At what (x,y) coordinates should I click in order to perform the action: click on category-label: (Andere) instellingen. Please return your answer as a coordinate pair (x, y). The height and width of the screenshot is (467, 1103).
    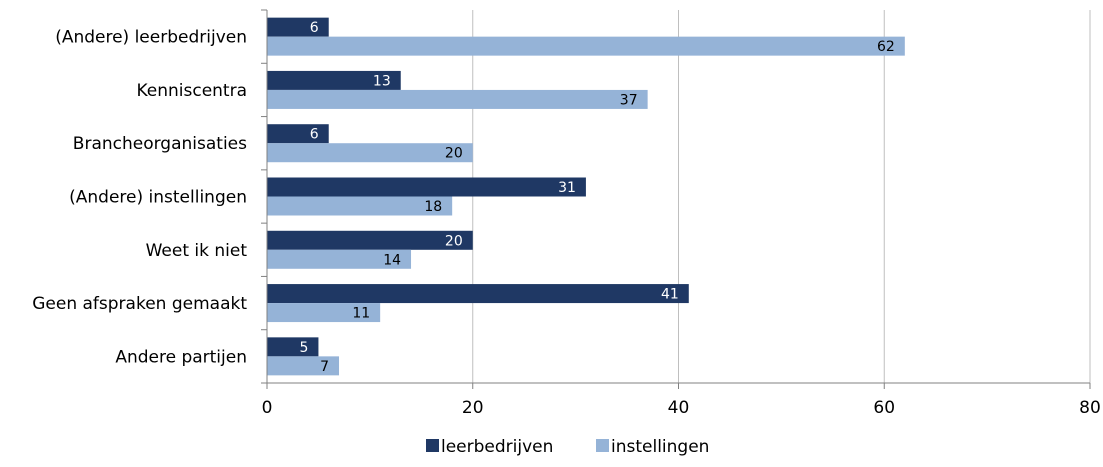
    Looking at the image, I should click on (158, 198).